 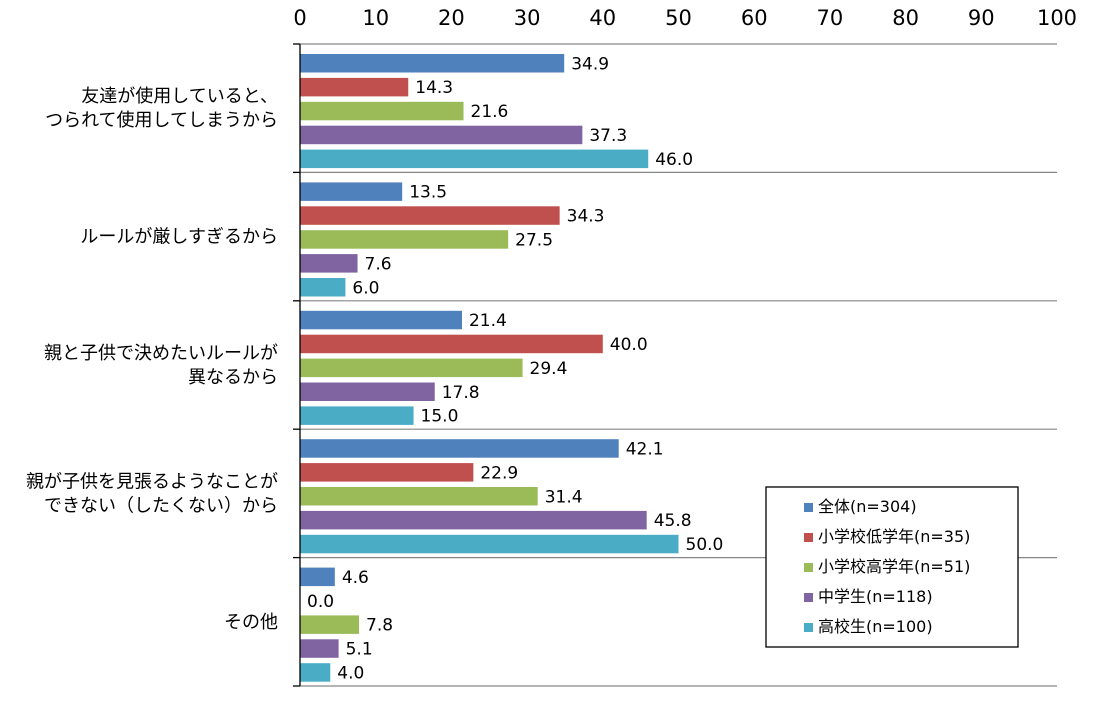 I want to click on value-label: 7.8, so click(x=379, y=626).